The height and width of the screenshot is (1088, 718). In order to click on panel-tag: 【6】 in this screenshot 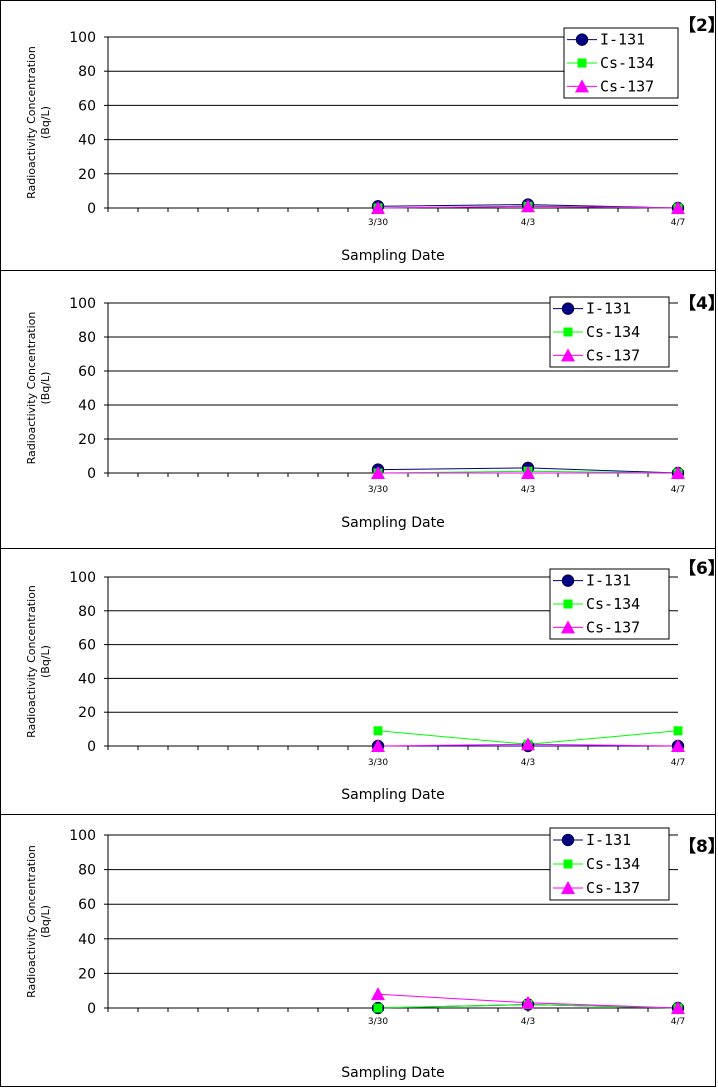, I will do `click(698, 568)`.